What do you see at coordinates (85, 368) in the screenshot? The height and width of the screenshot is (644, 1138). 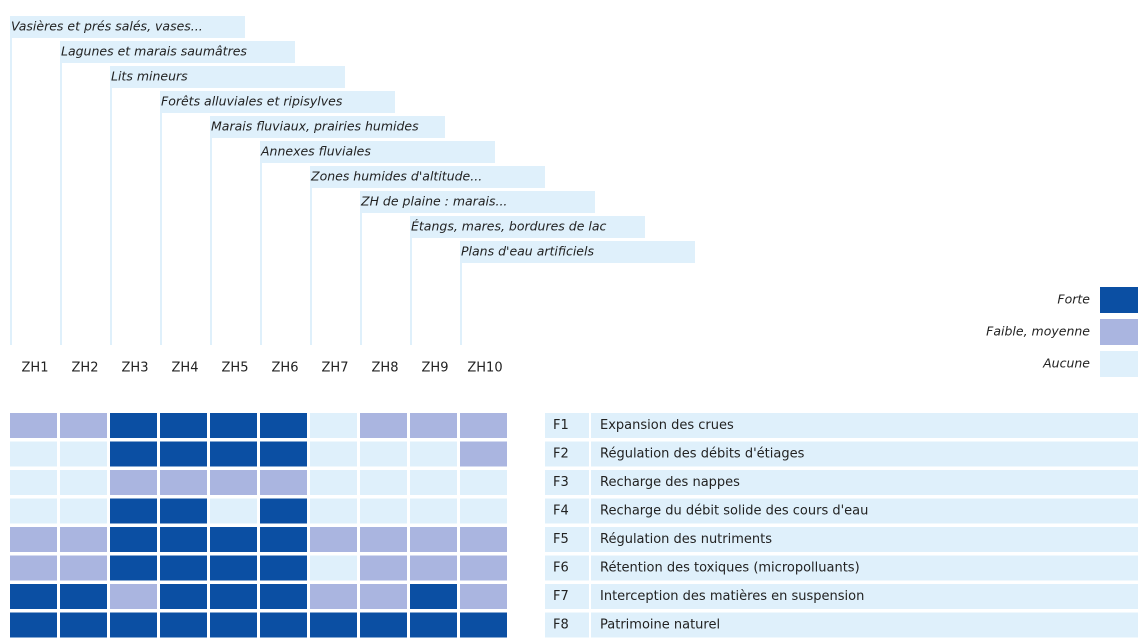 I see `zone-code: ZH2` at bounding box center [85, 368].